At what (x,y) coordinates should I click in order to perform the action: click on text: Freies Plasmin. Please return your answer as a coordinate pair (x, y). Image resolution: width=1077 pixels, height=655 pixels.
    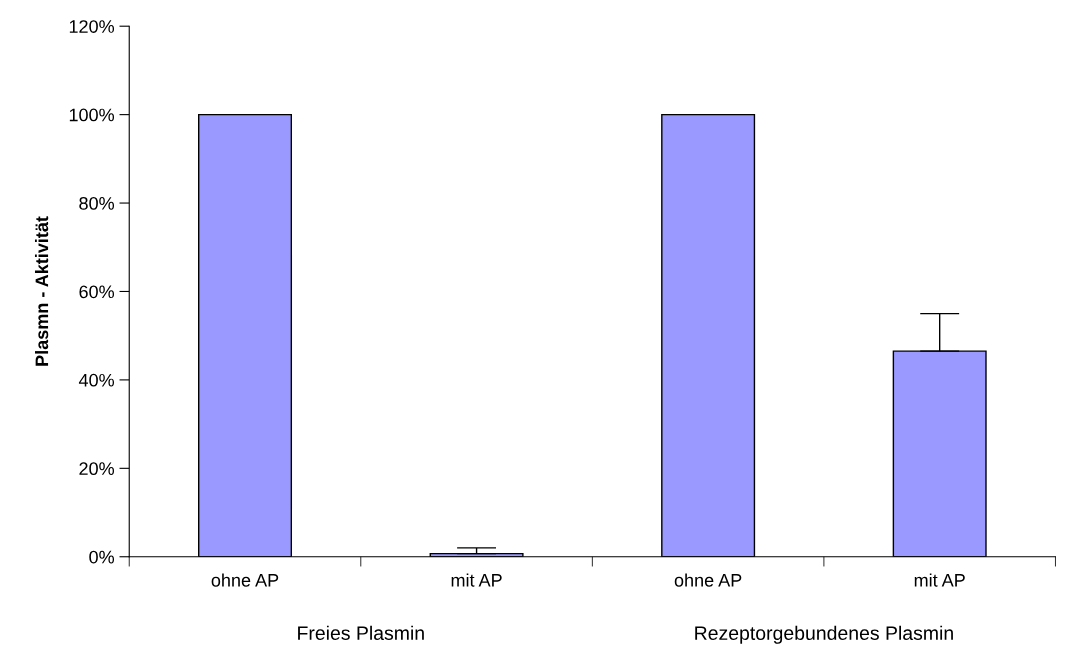
    Looking at the image, I should click on (361, 632).